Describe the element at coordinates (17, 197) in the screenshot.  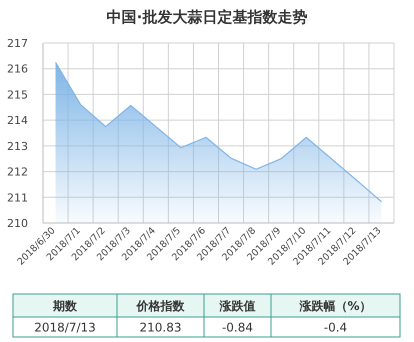
I see `y-tick-label: 211` at that location.